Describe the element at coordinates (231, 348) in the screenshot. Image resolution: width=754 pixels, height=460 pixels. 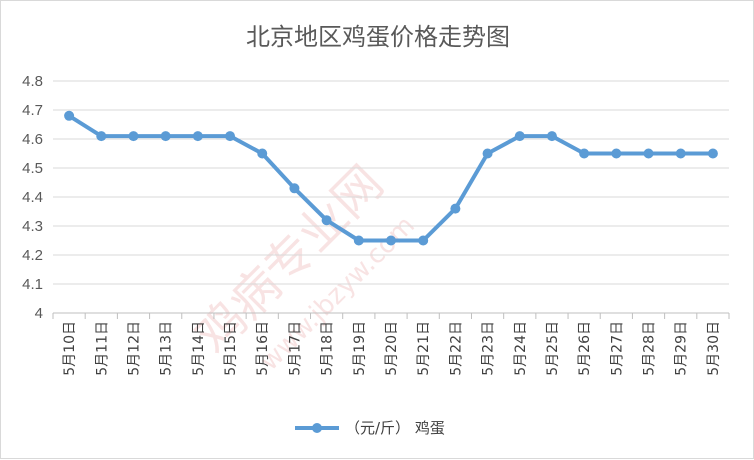
I see `x-tick-label: 5月15日` at that location.